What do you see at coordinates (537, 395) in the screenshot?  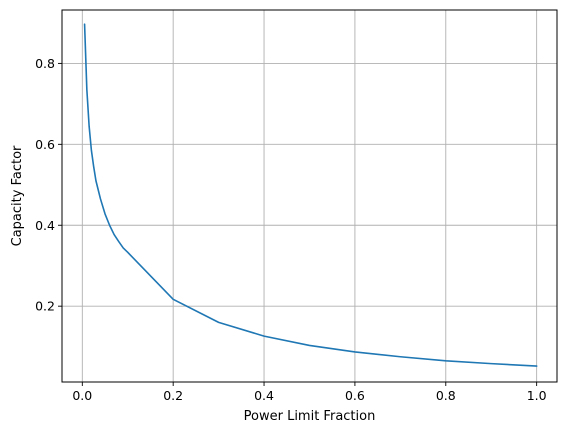 I see `x-tick-label: 1.0` at bounding box center [537, 395].